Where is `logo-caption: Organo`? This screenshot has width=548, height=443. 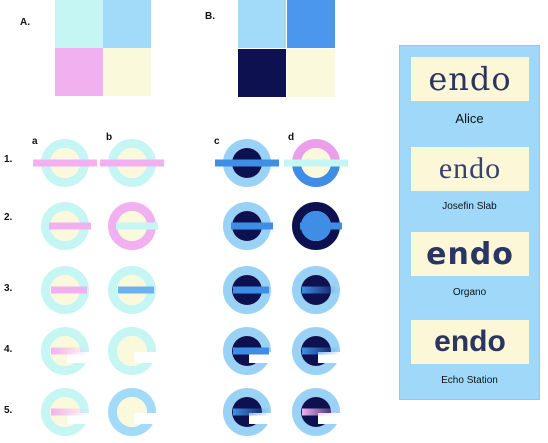 logo-caption: Organo is located at coordinates (469, 292).